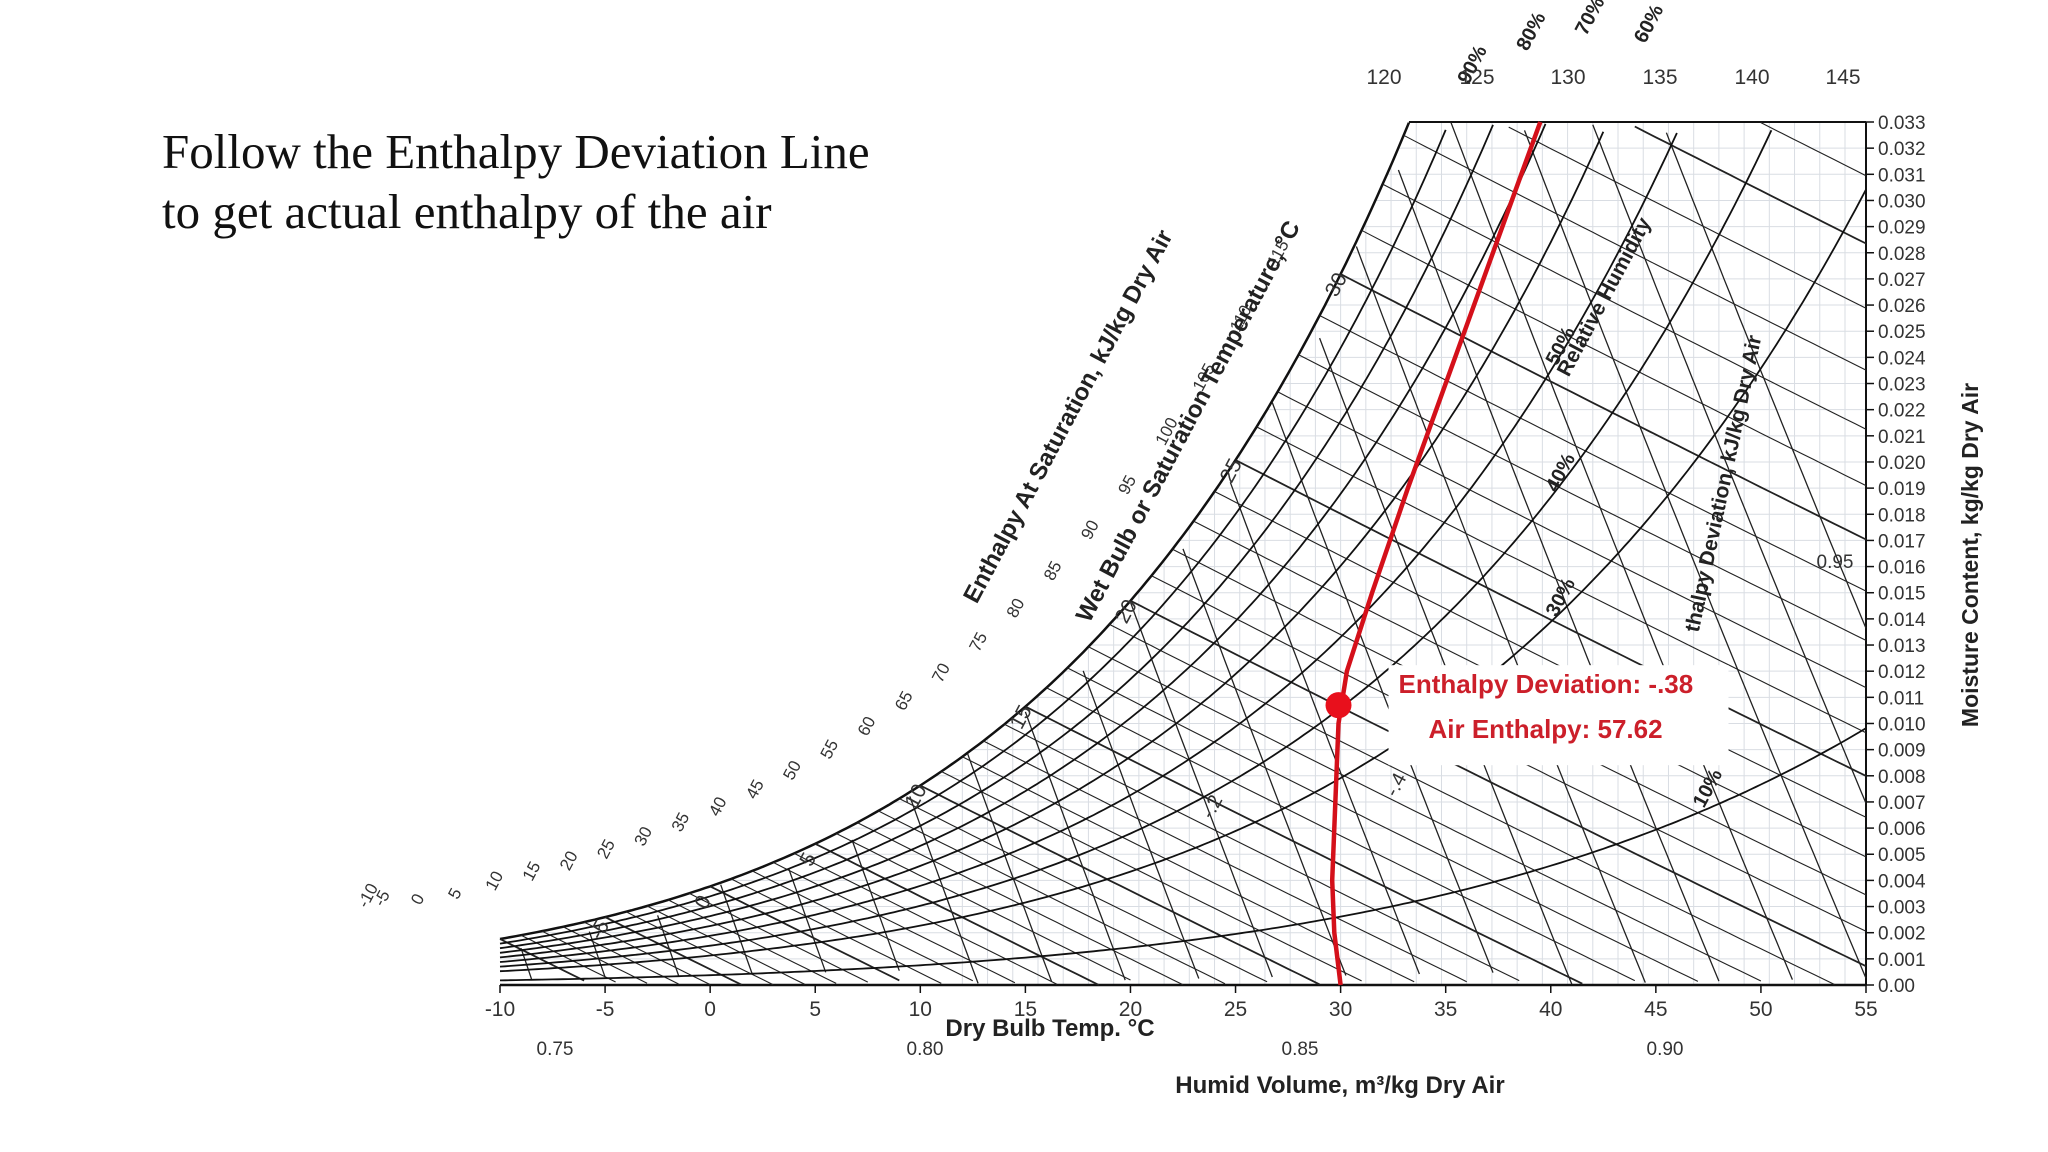  What do you see at coordinates (979, 642) in the screenshot?
I see `saturation-enthalpy-tick-label: 75` at bounding box center [979, 642].